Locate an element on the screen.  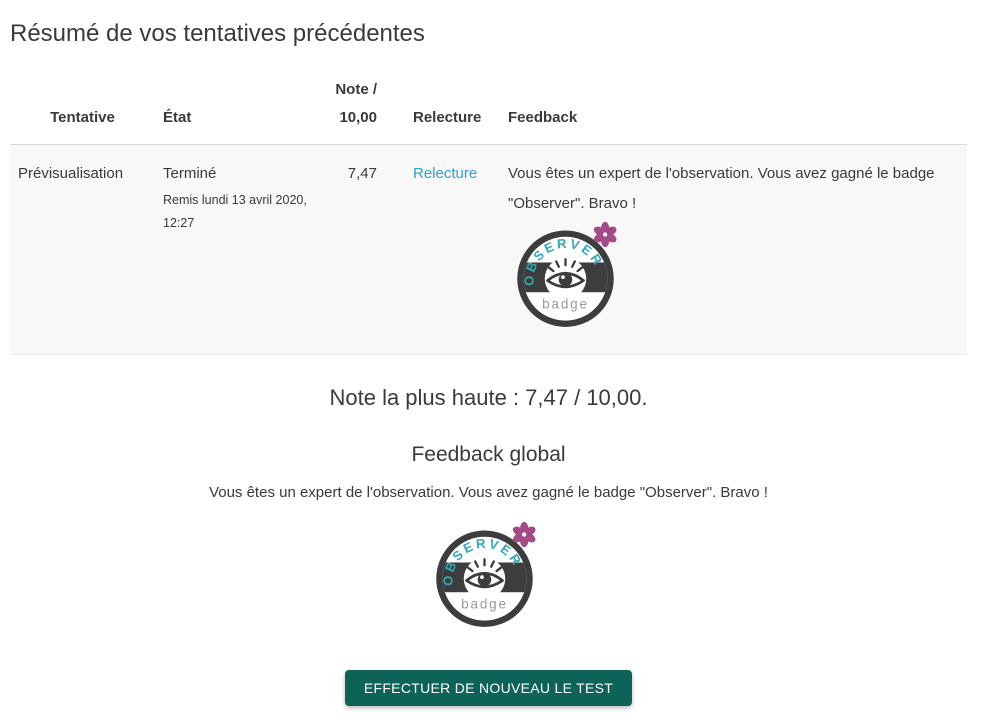
state-label: Terminé is located at coordinates (190, 173).